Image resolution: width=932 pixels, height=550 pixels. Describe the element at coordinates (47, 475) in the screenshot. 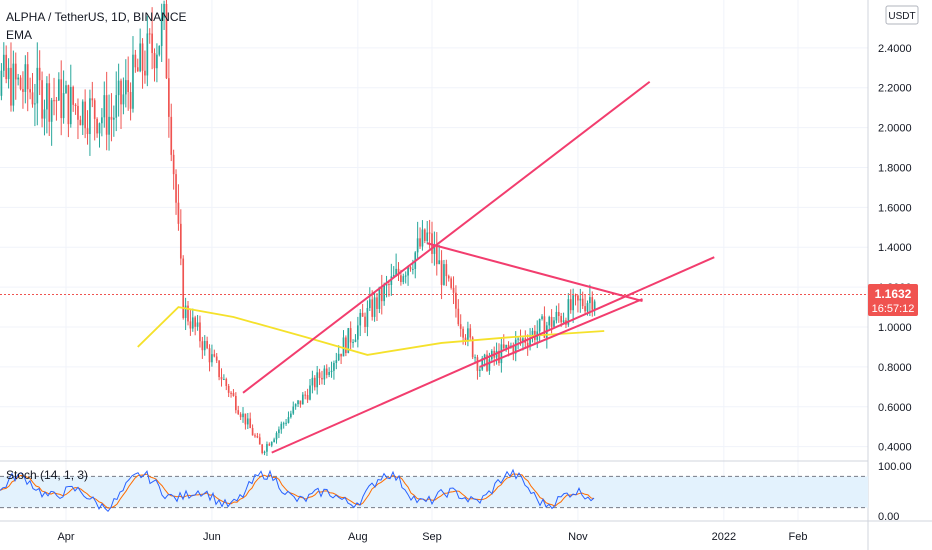

I see `stoch-legend: Stoch (14, 1, 3)` at that location.